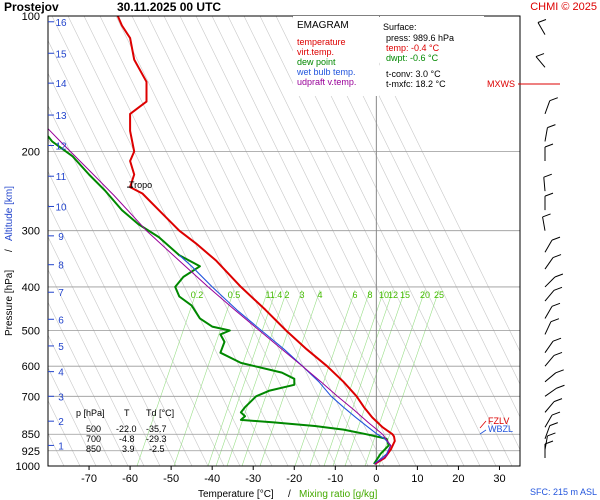 This screenshot has height=500, width=600. What do you see at coordinates (31, 7) in the screenshot?
I see `station-name: Prostejov` at bounding box center [31, 7].